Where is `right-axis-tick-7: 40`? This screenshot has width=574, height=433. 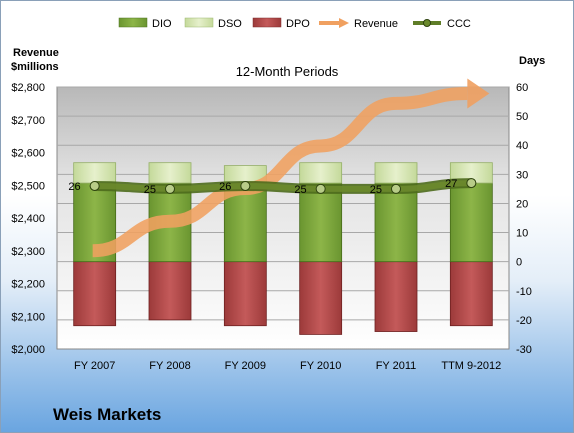
right-axis-tick-7: 40 is located at coordinates (522, 146).